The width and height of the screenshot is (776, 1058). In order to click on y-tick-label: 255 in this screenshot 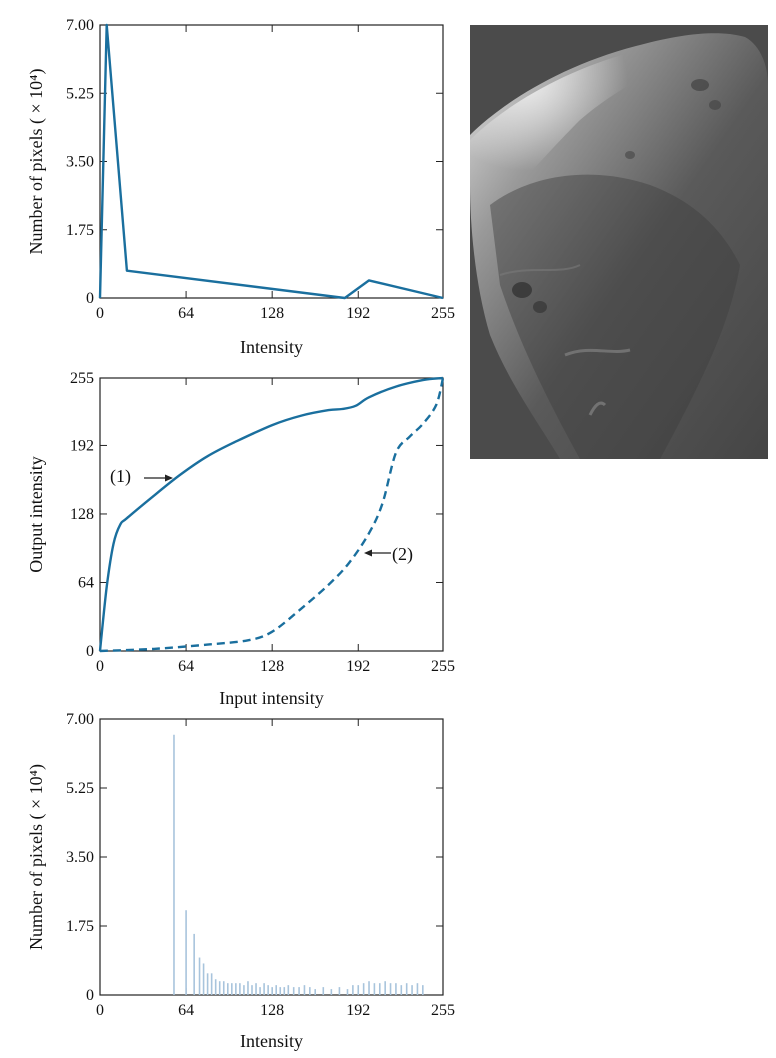, I will do `click(82, 378)`.